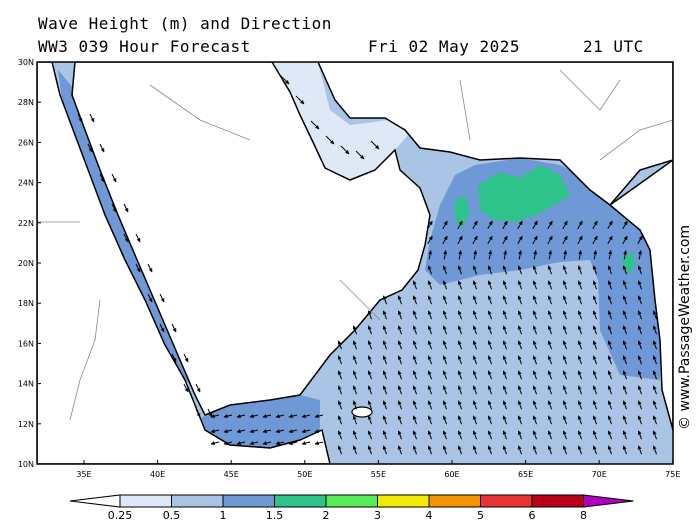  I want to click on land-iran-pakistan, so click(495, 134).